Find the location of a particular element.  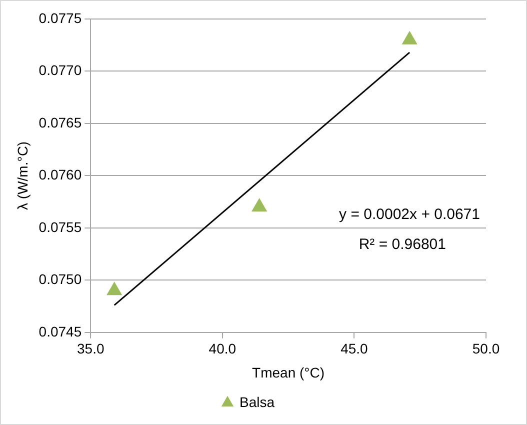

y-tick-label: 0.0770 is located at coordinates (60, 70).